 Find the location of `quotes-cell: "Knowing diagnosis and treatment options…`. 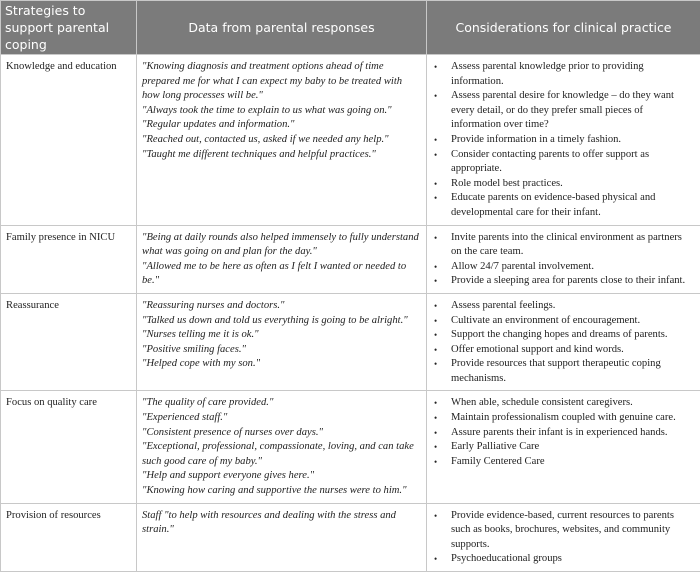

quotes-cell: "Knowing diagnosis and treatment options… is located at coordinates (282, 140).